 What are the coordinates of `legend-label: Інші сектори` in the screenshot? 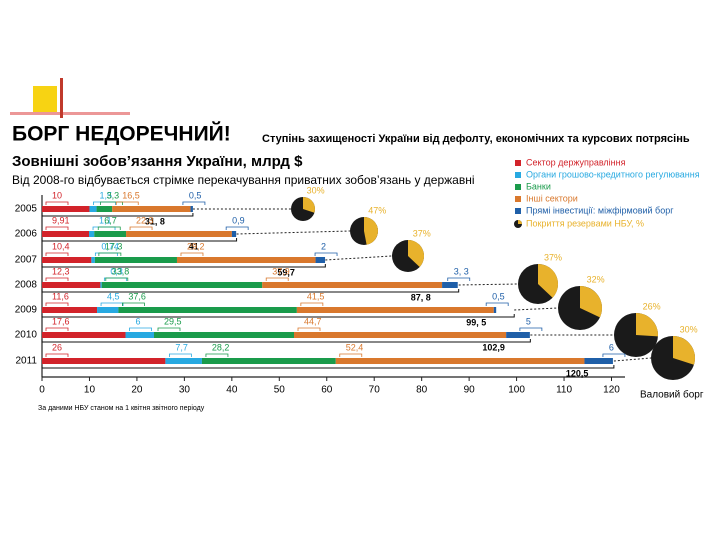 It's located at (552, 198).